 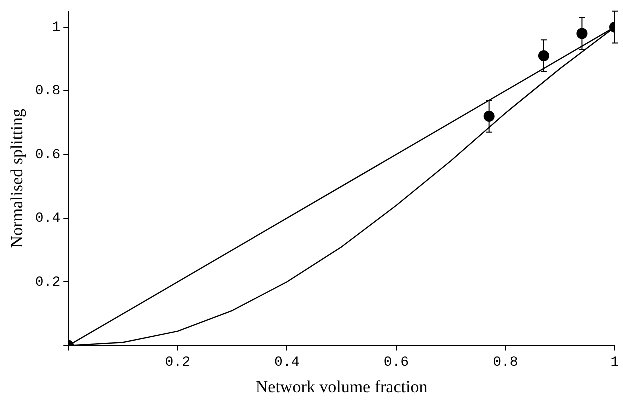 What do you see at coordinates (615, 362) in the screenshot?
I see `x-tick-label: 1` at bounding box center [615, 362].